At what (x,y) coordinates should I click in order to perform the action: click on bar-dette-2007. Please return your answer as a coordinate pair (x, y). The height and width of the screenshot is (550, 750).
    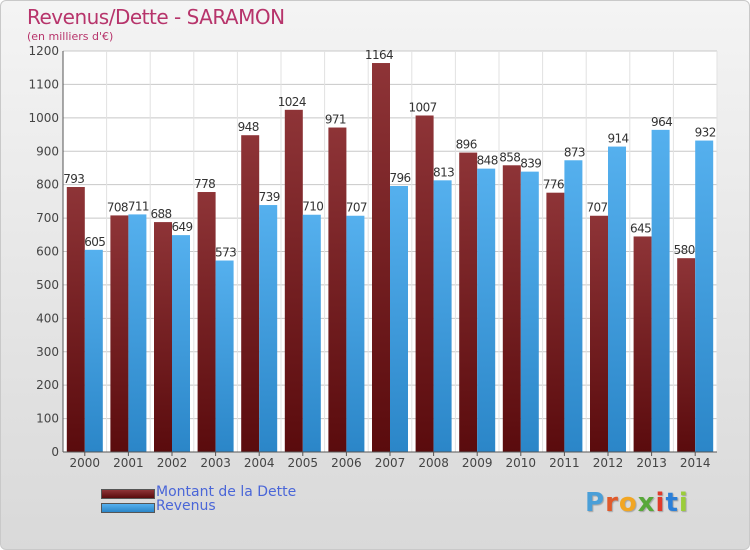
    Looking at the image, I should click on (381, 257).